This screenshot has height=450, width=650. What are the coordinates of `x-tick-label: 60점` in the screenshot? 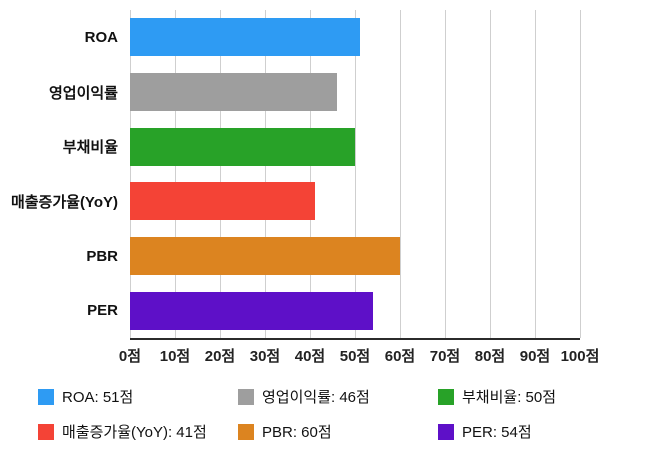 It's located at (400, 356).